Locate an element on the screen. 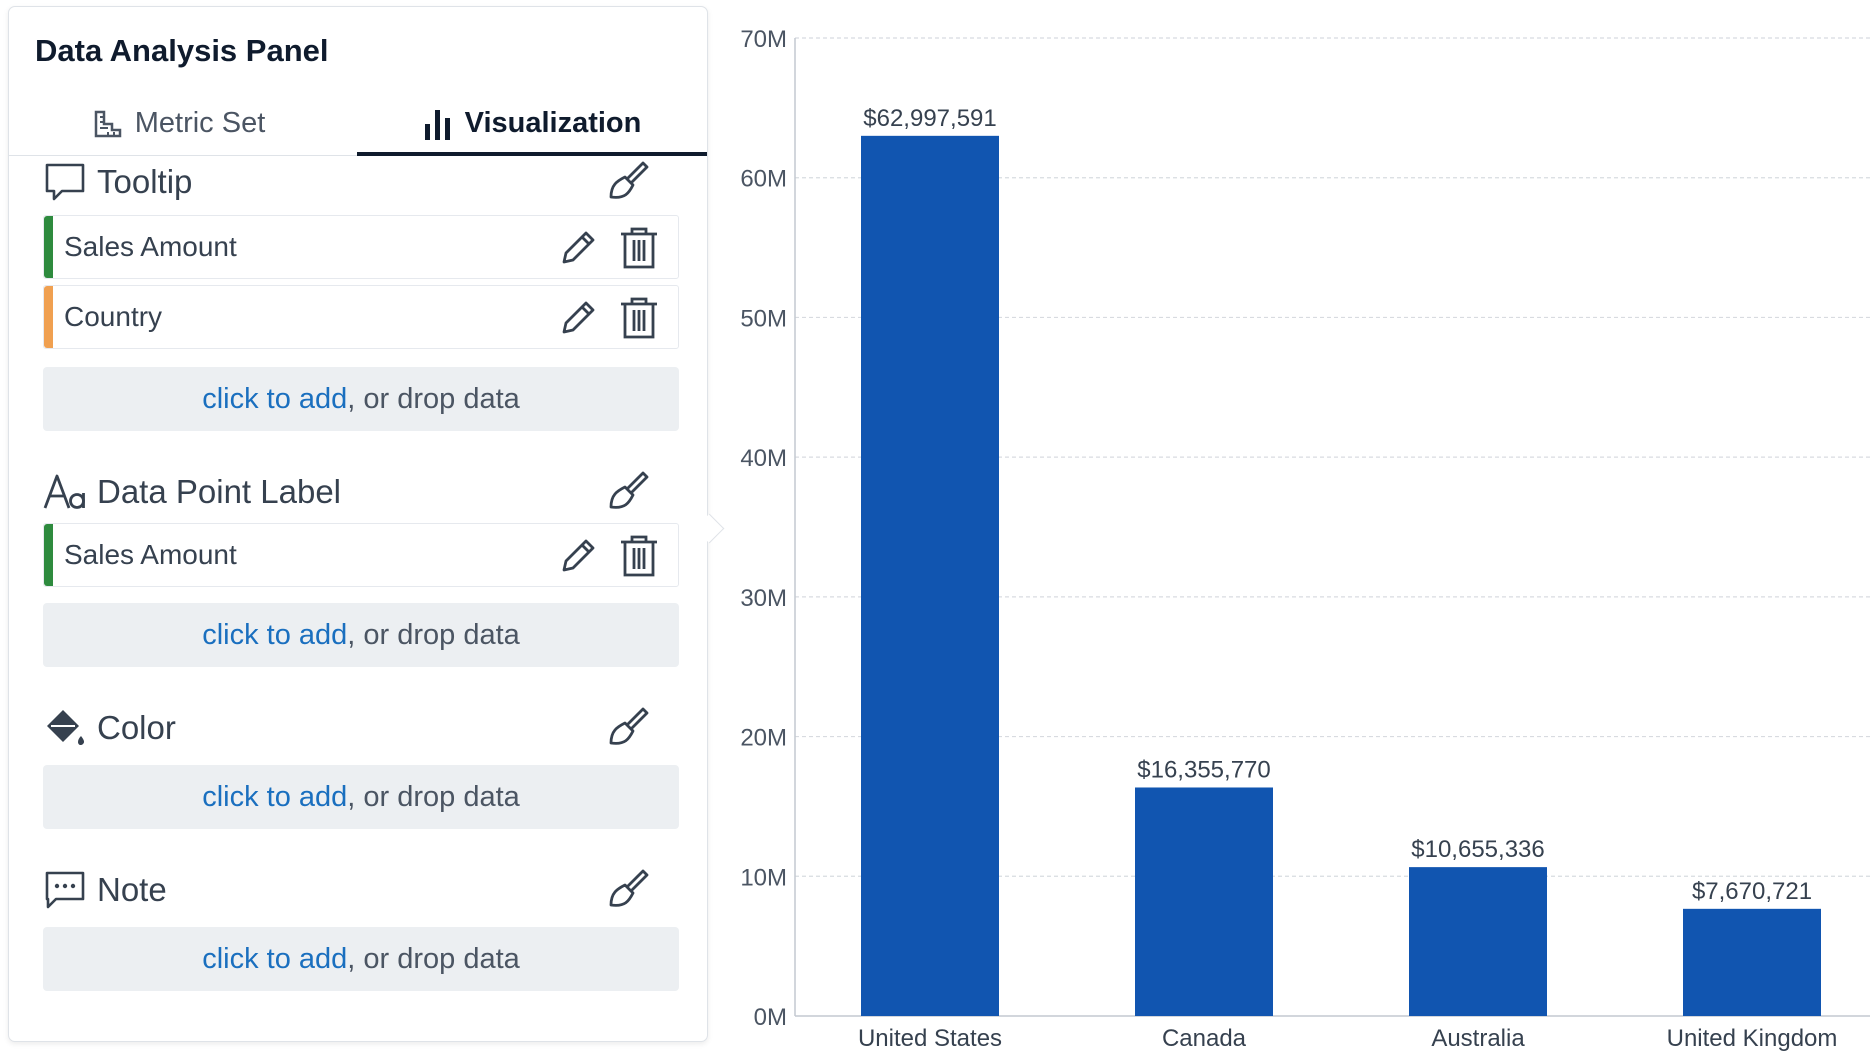  bar-chart-icon is located at coordinates (437, 124).